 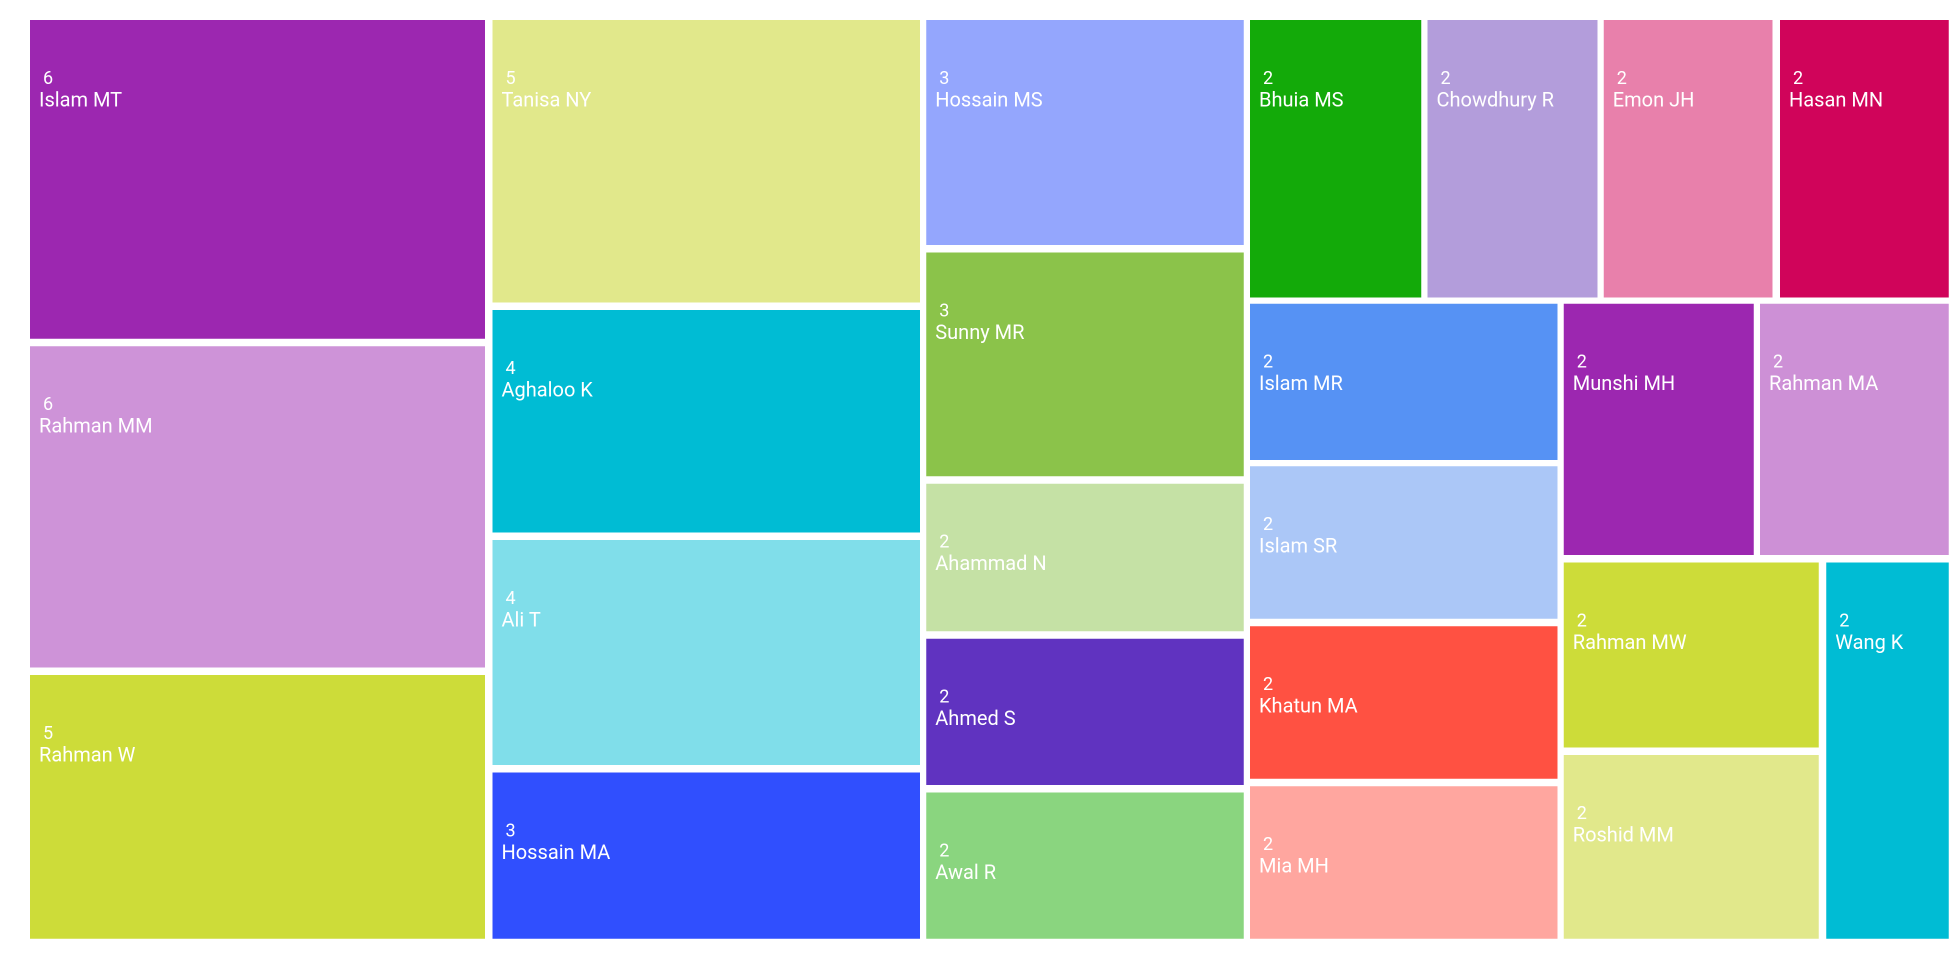 I want to click on tile-label: Islam MR, so click(x=1301, y=383).